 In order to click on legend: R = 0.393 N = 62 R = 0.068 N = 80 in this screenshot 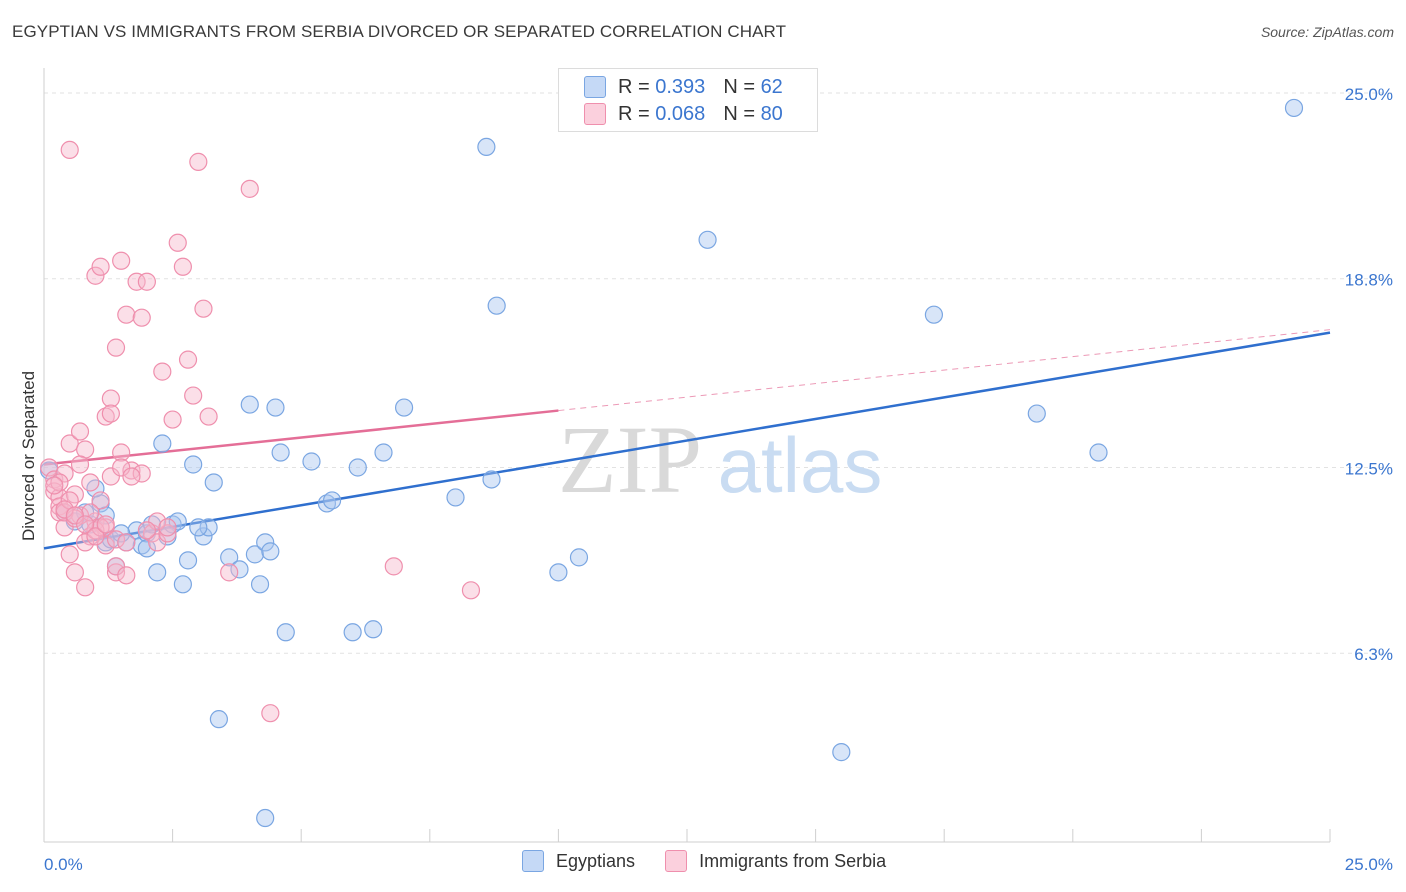, I will do `click(688, 100)`.